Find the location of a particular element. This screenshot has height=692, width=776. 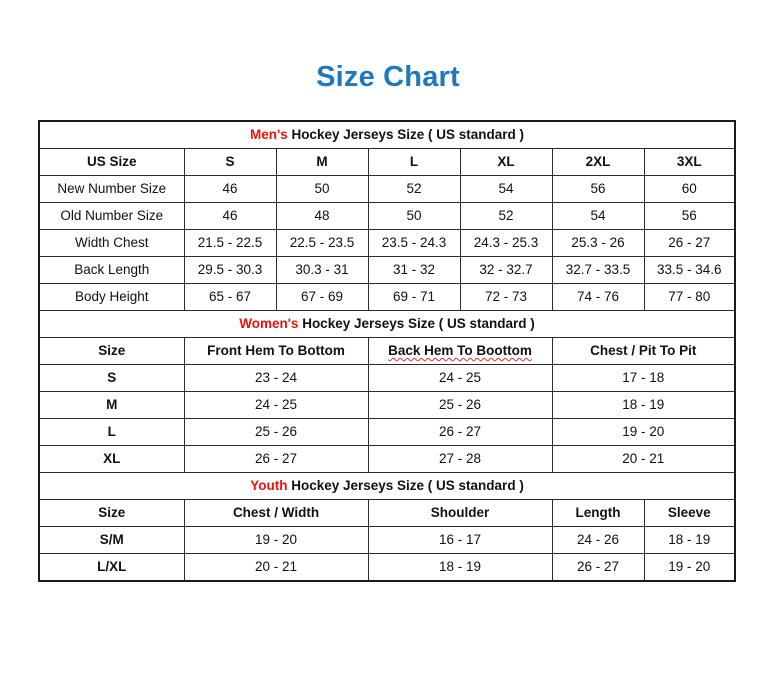

cell-mens-3-2: 31 - 32 is located at coordinates (414, 270).